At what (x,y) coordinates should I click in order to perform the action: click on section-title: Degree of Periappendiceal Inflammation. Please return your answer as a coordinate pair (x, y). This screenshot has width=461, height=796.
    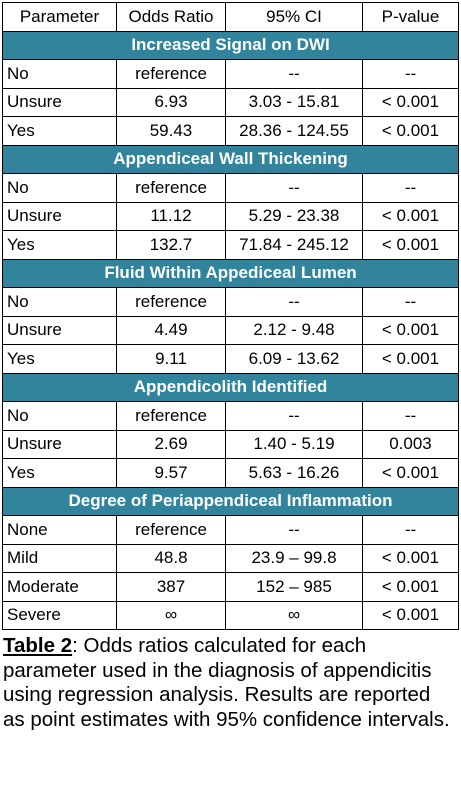
    Looking at the image, I should click on (230, 501).